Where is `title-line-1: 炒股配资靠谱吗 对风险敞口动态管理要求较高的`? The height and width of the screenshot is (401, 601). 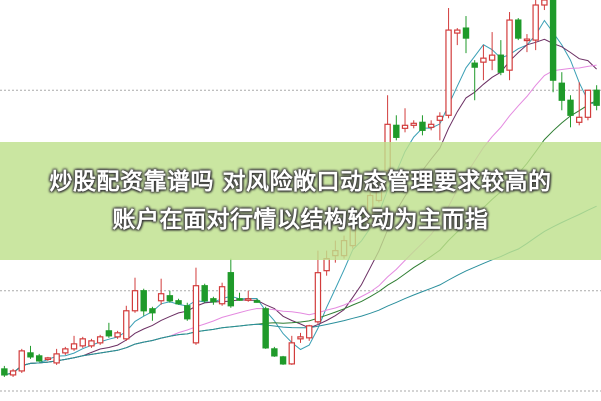
title-line-1: 炒股配资靠谱吗 对风险敞口动态管理要求较高的 is located at coordinates (300, 182).